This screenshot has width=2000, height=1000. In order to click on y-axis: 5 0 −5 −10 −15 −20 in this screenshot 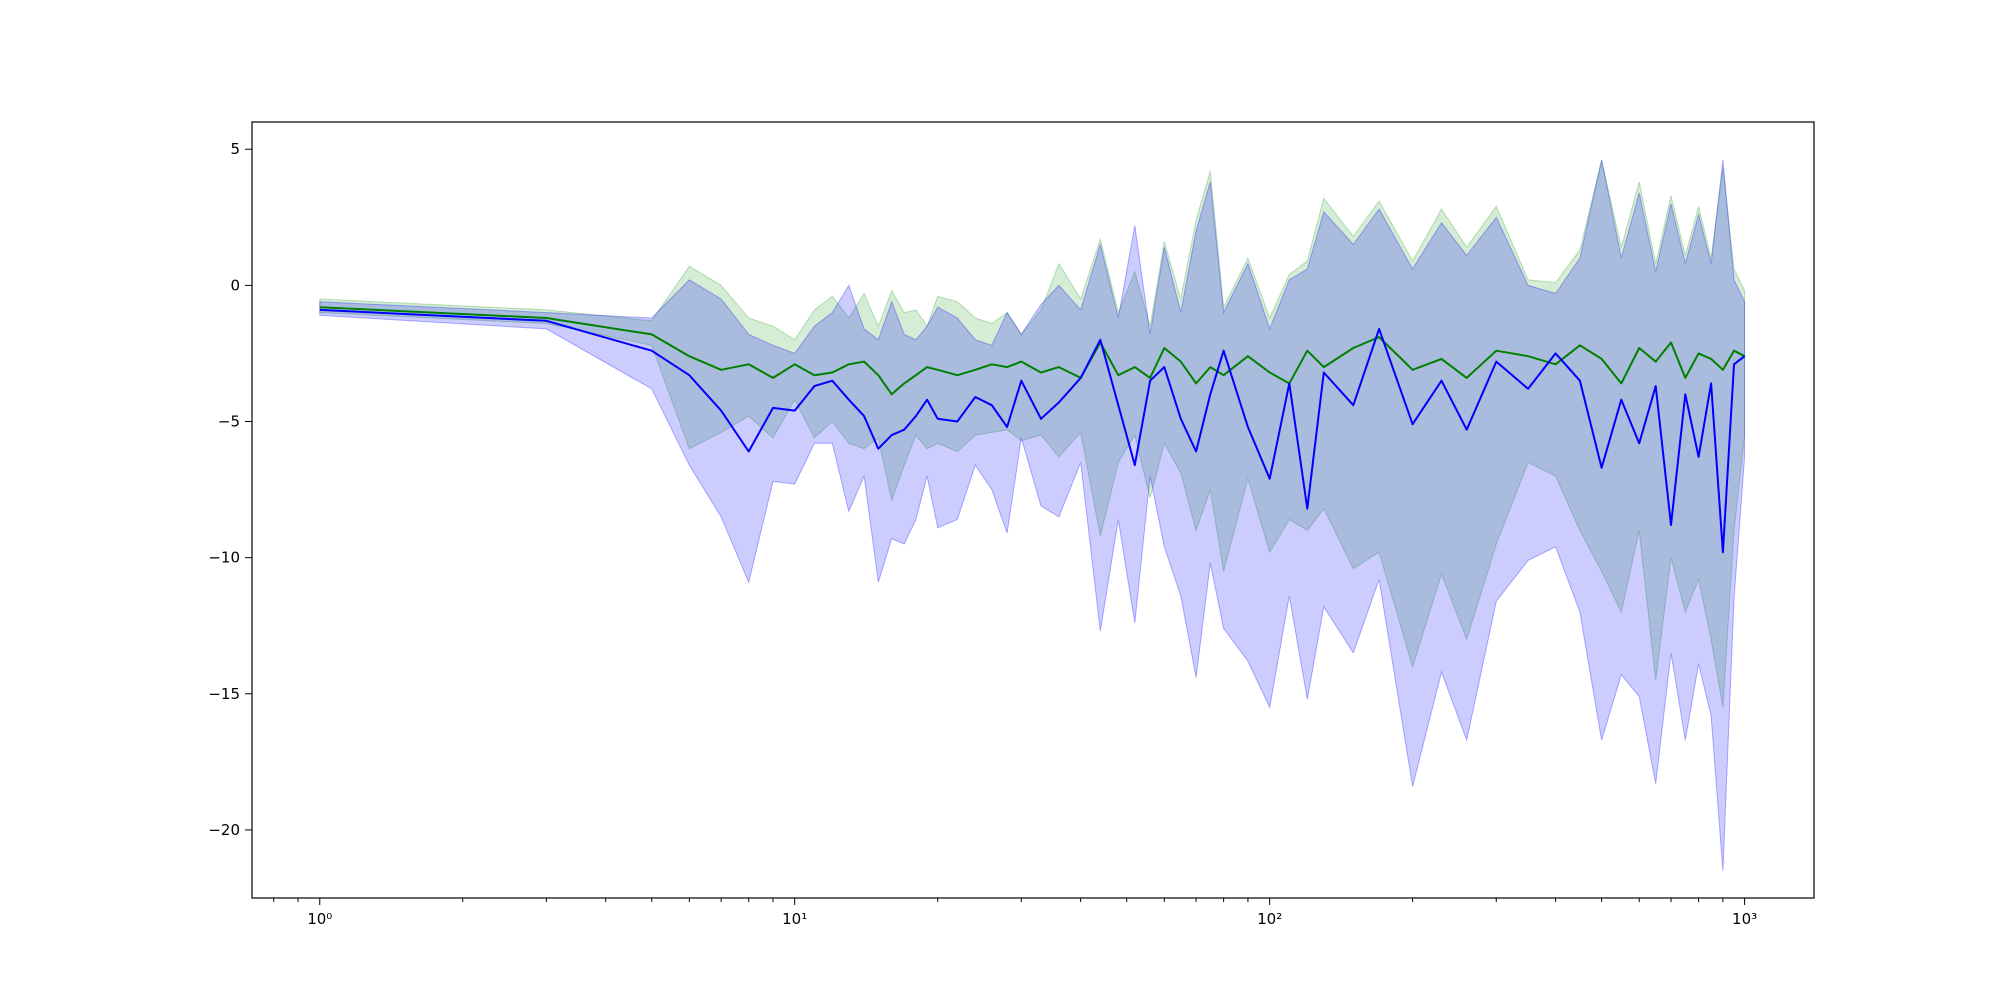, I will do `click(230, 489)`.